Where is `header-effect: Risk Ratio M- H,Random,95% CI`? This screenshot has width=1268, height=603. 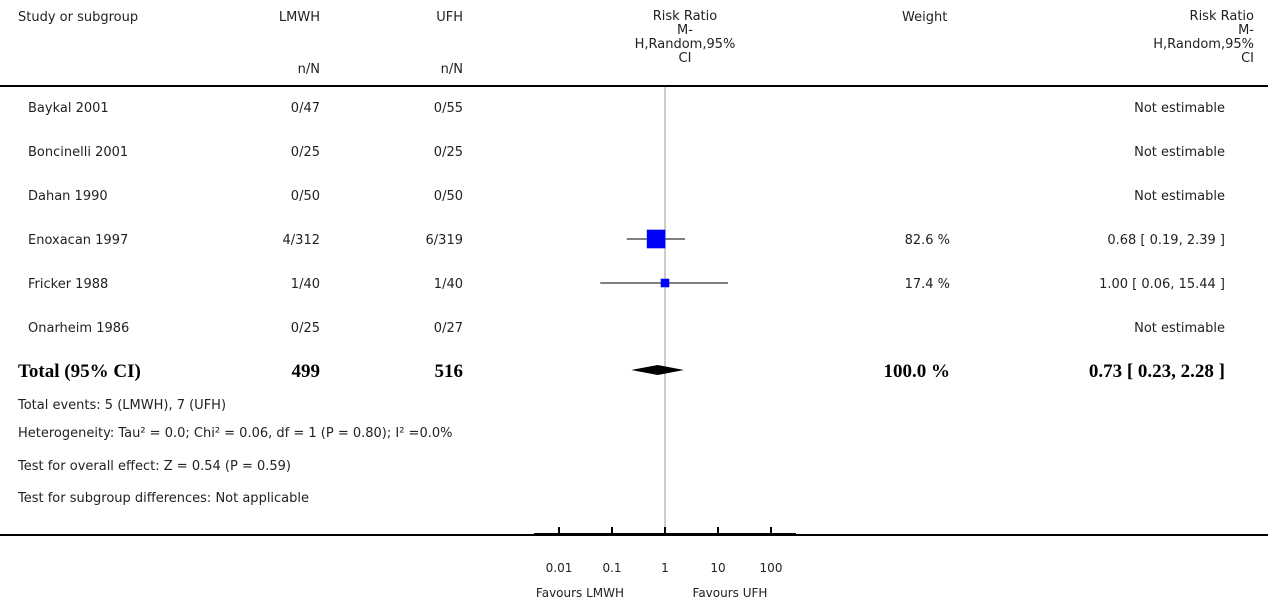 header-effect: Risk Ratio M- H,Random,95% CI is located at coordinates (685, 38).